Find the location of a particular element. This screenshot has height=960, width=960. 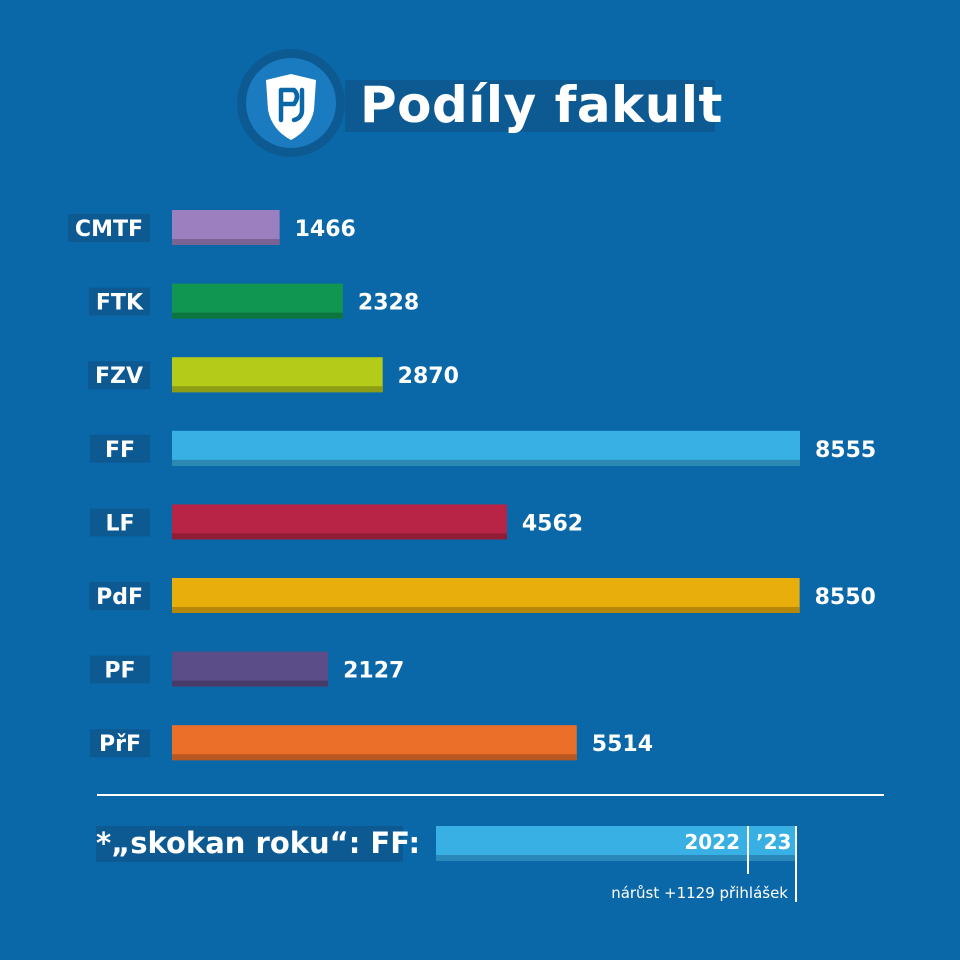

university-logo is located at coordinates (291, 103).